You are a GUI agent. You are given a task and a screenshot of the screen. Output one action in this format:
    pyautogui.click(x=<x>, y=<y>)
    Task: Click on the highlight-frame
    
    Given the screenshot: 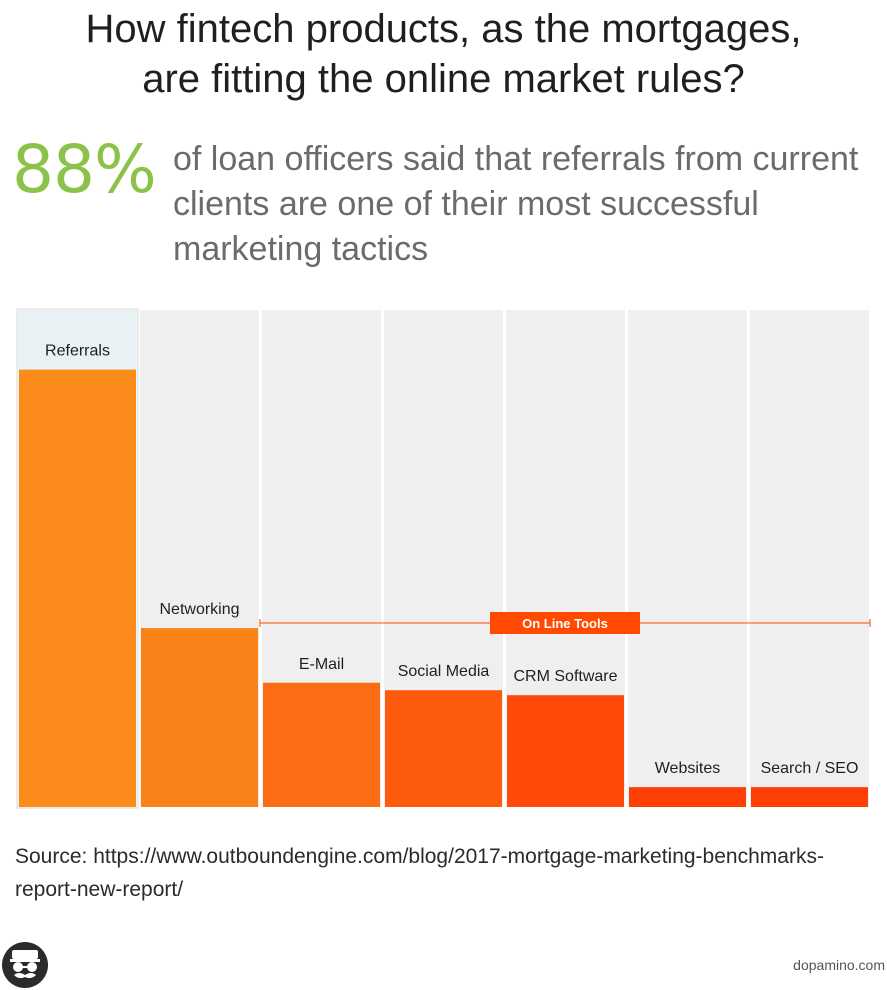 What is the action you would take?
    pyautogui.click(x=77, y=558)
    